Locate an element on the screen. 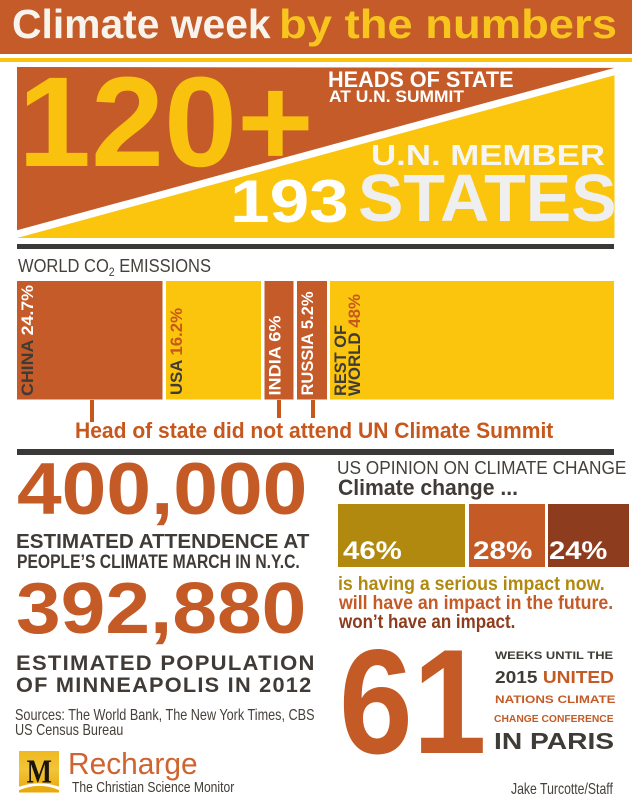 This screenshot has width=632, height=800. svg-text: RUSSIA 5.2% is located at coordinates (307, 344).